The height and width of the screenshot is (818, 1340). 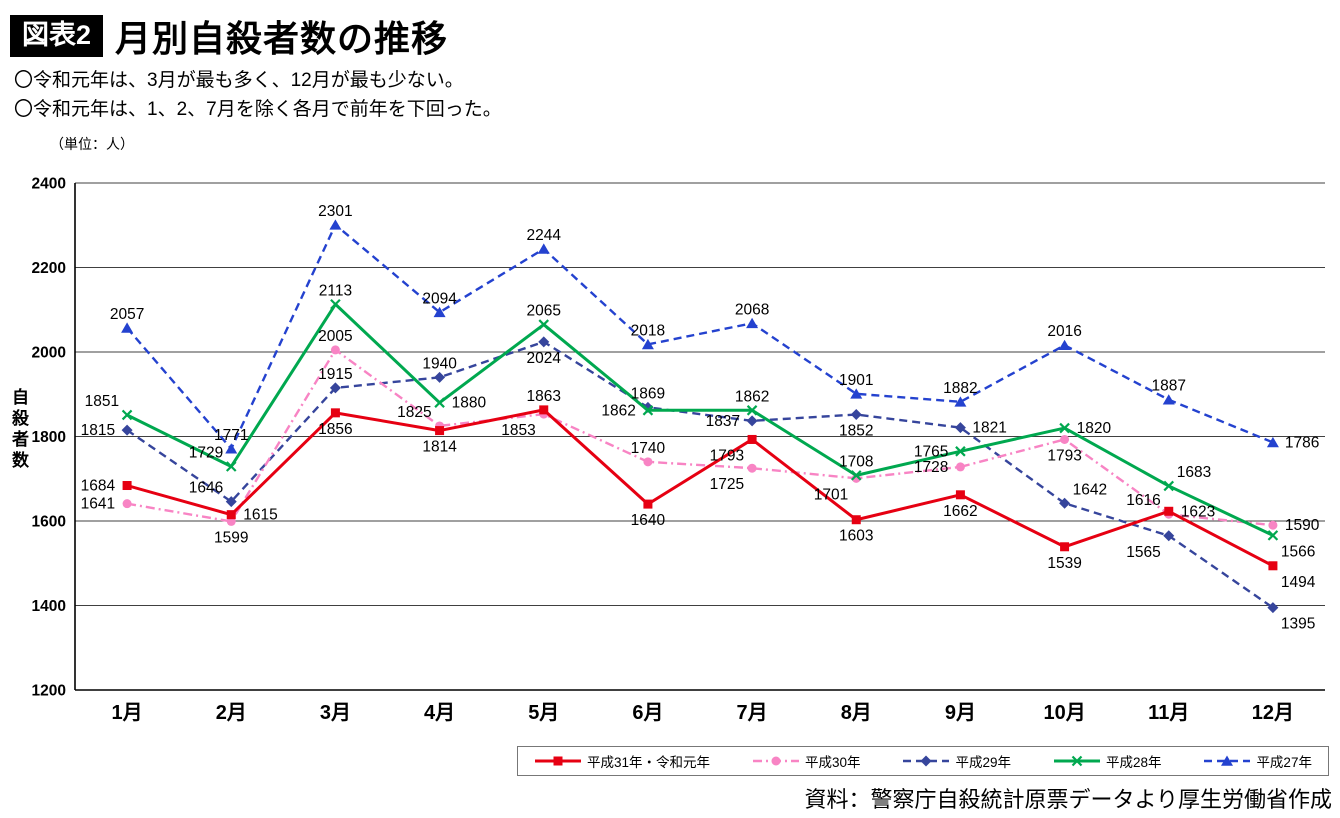 I want to click on data-label: 1642, so click(x=1090, y=489).